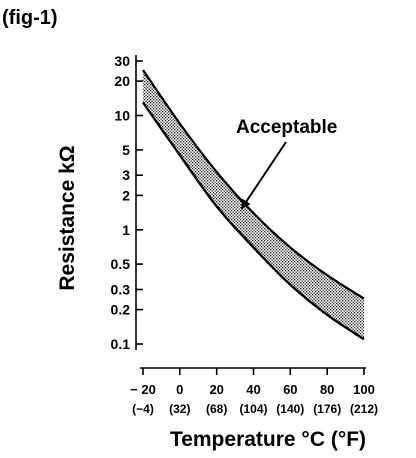 This screenshot has width=416, height=458. Describe the element at coordinates (126, 230) in the screenshot. I see `y-tick-label: 1` at that location.